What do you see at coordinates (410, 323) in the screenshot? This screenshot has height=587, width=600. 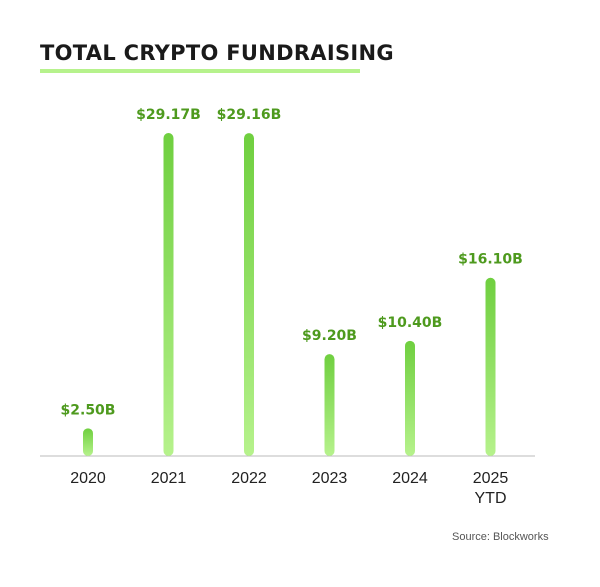 I see `value-label: $10.40B` at bounding box center [410, 323].